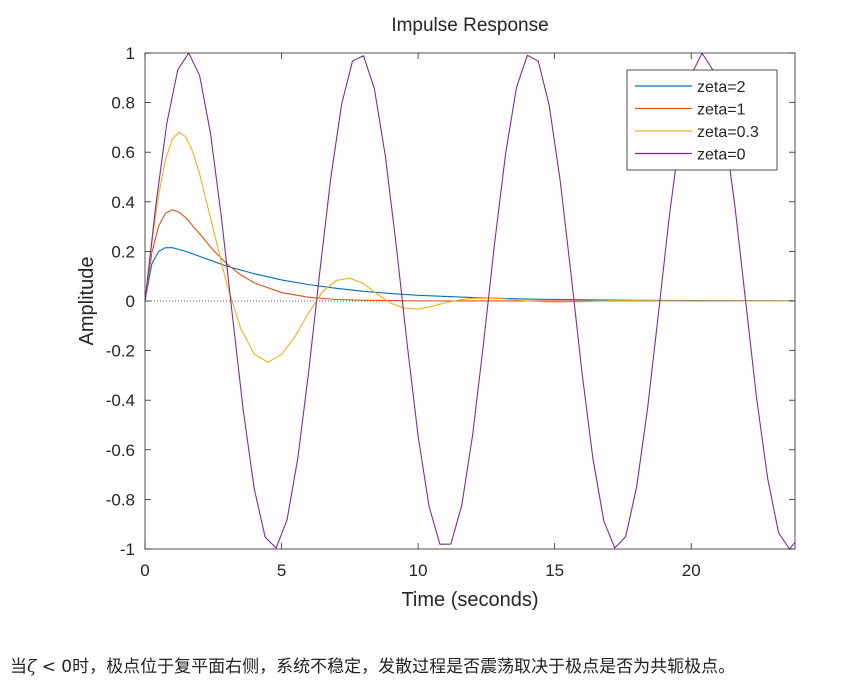 This screenshot has width=861, height=685. Describe the element at coordinates (120, 499) in the screenshot. I see `y-tick-label: -0.8` at that location.